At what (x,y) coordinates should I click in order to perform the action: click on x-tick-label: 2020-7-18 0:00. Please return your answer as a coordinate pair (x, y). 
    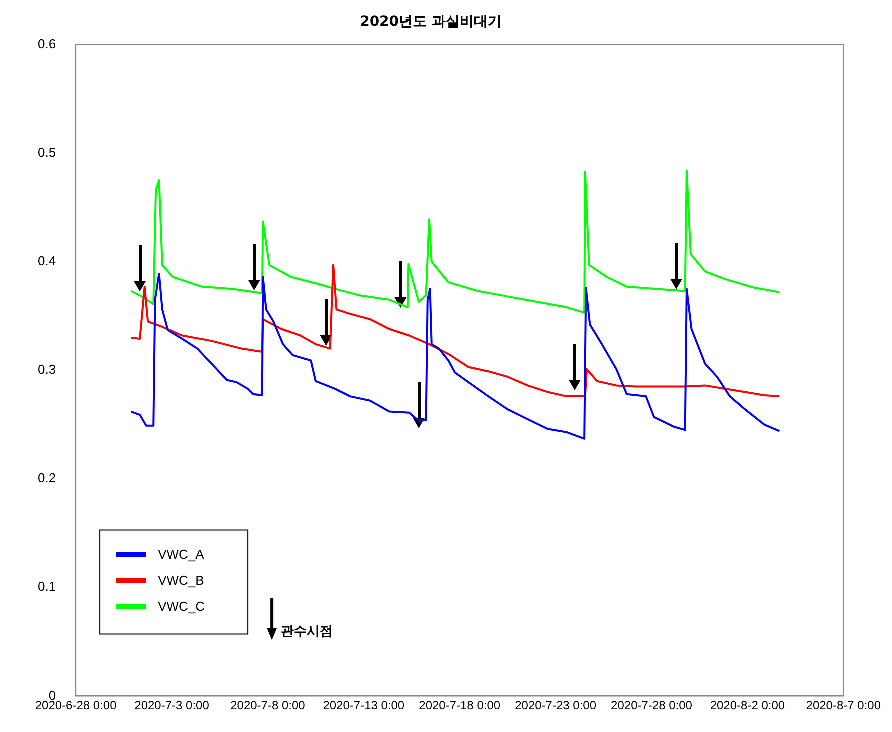
    Looking at the image, I should click on (460, 705).